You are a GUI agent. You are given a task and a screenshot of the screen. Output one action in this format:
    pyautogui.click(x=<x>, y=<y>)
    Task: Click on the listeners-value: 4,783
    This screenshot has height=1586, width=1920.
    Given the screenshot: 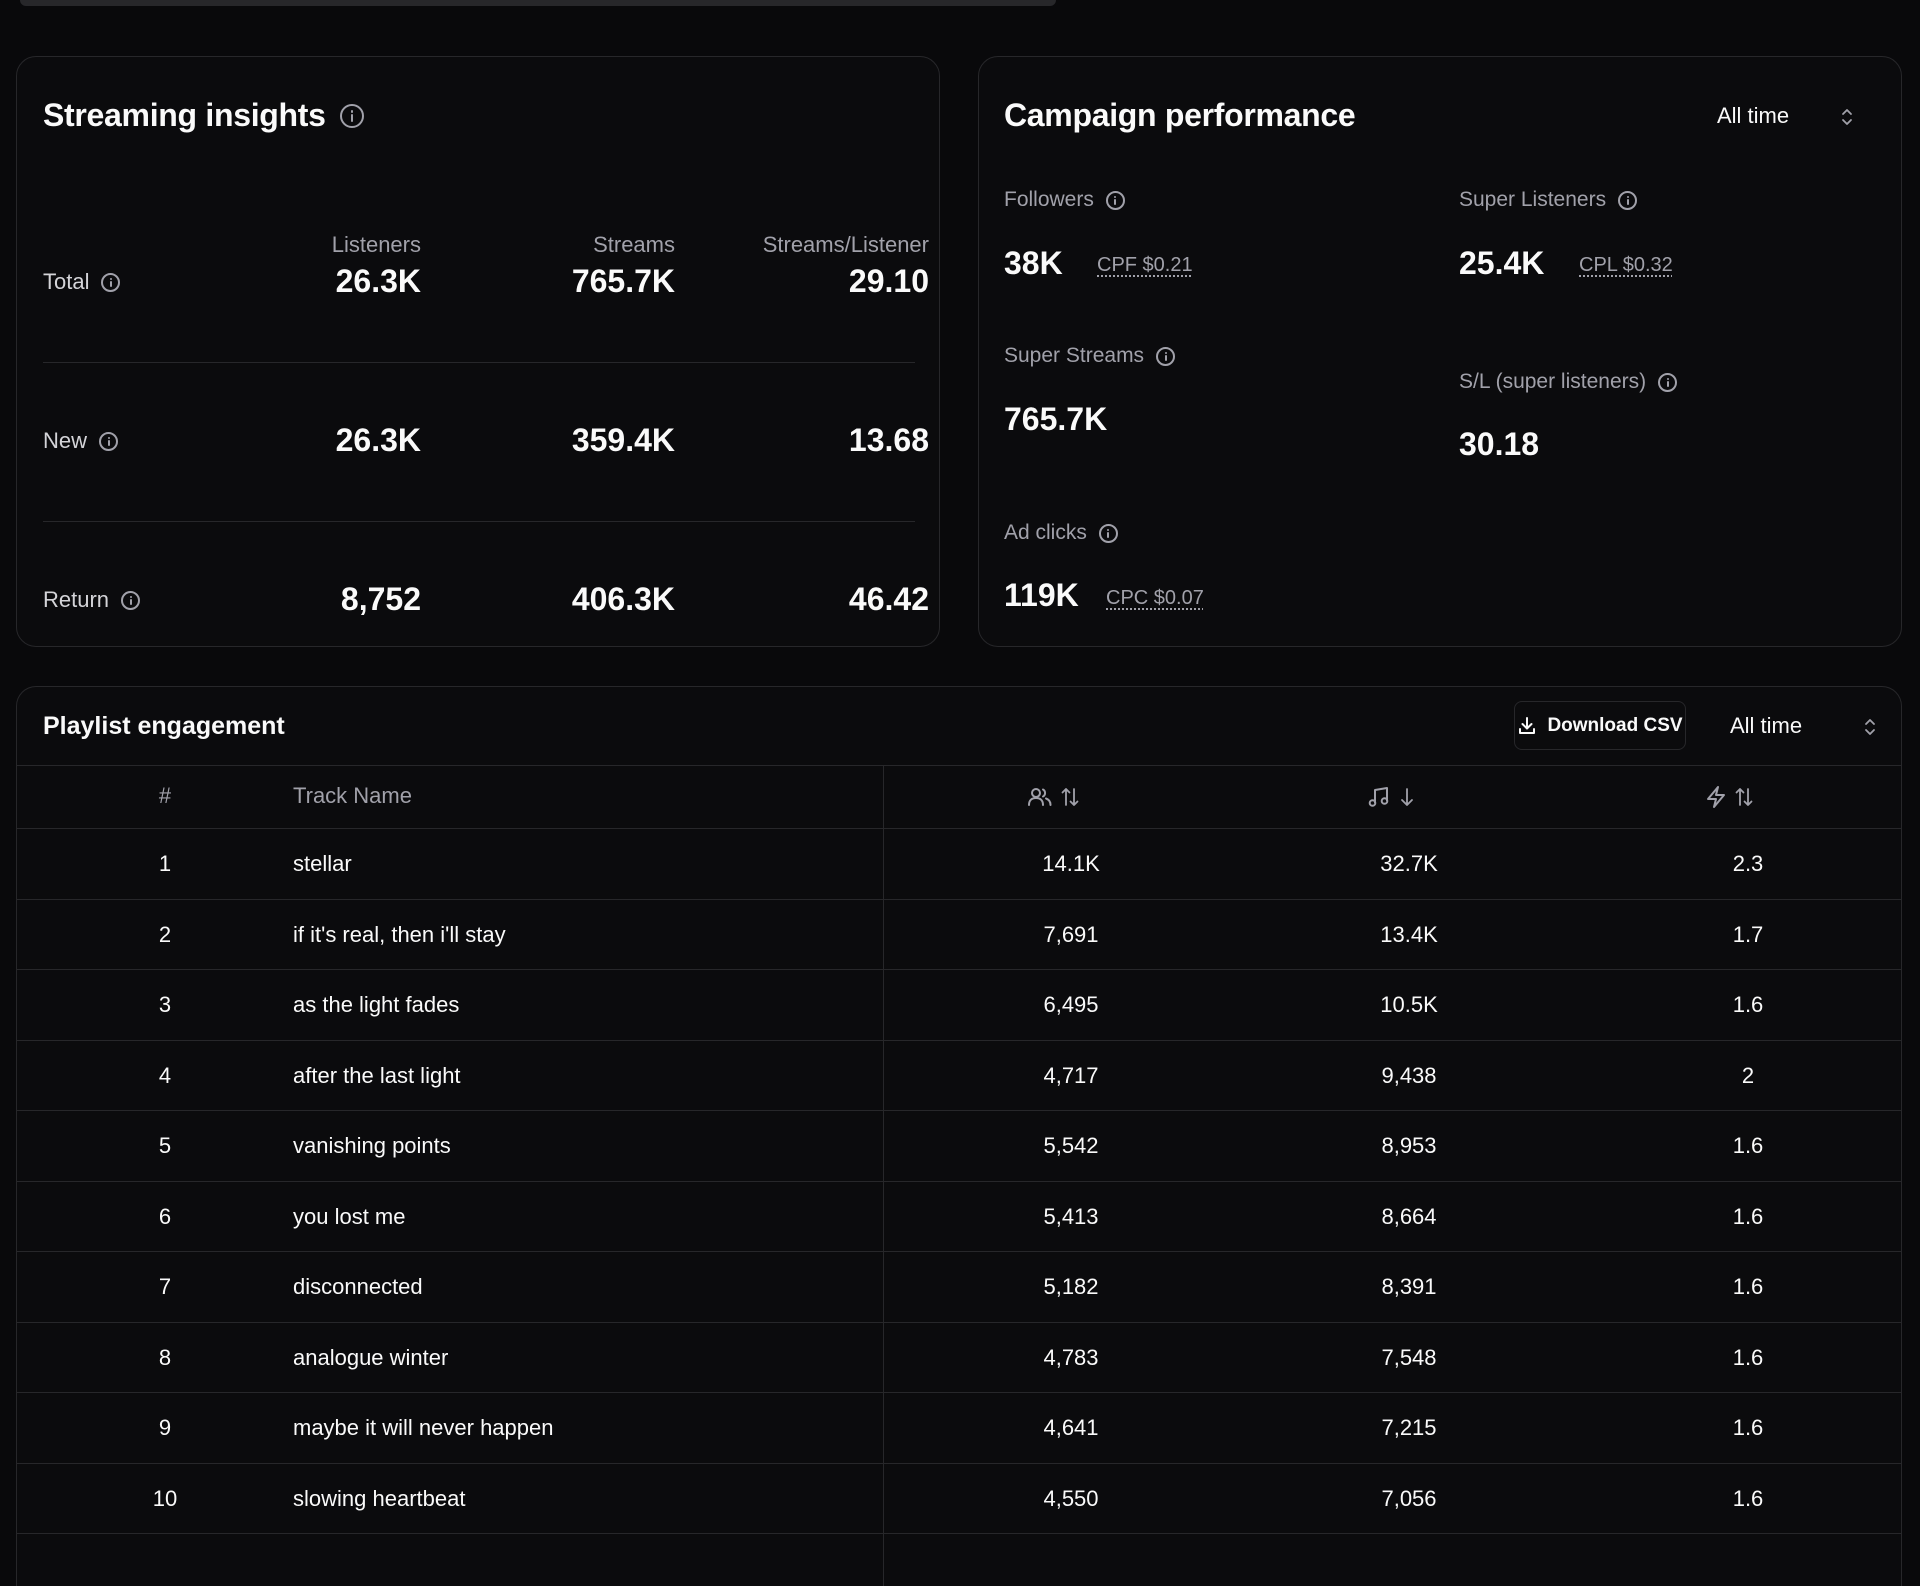 What is the action you would take?
    pyautogui.click(x=1071, y=1357)
    